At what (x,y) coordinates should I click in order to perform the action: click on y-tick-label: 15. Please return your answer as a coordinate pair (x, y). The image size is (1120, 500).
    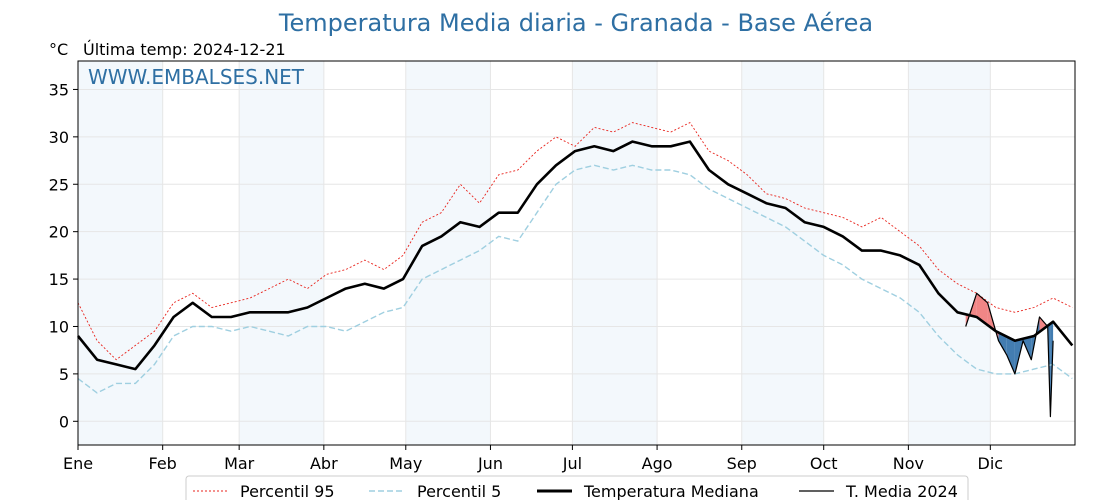
    Looking at the image, I should click on (59, 279).